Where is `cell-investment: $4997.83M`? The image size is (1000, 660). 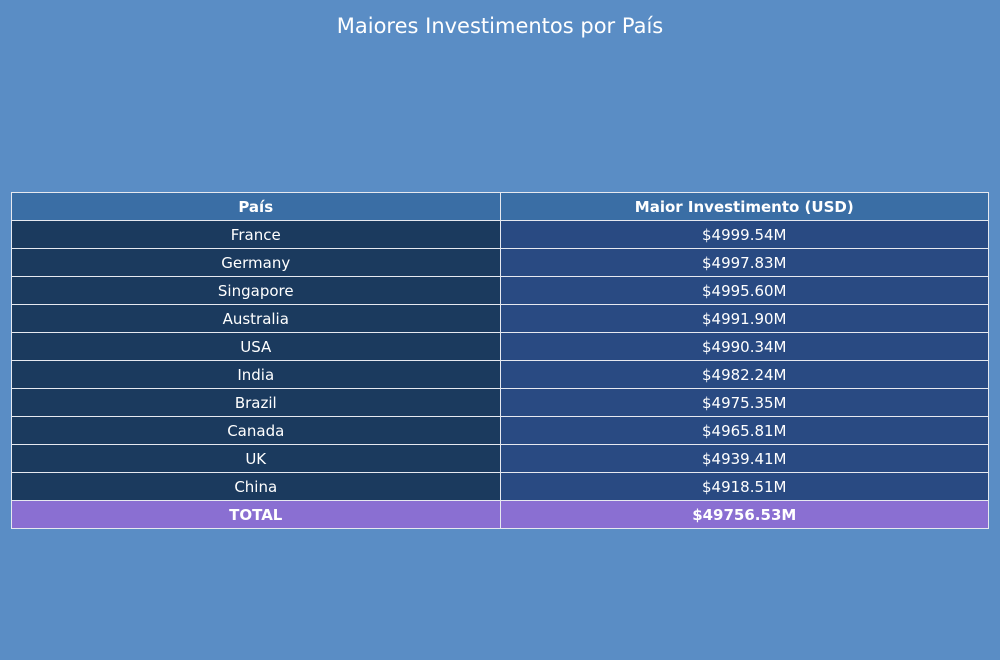 cell-investment: $4997.83M is located at coordinates (744, 262).